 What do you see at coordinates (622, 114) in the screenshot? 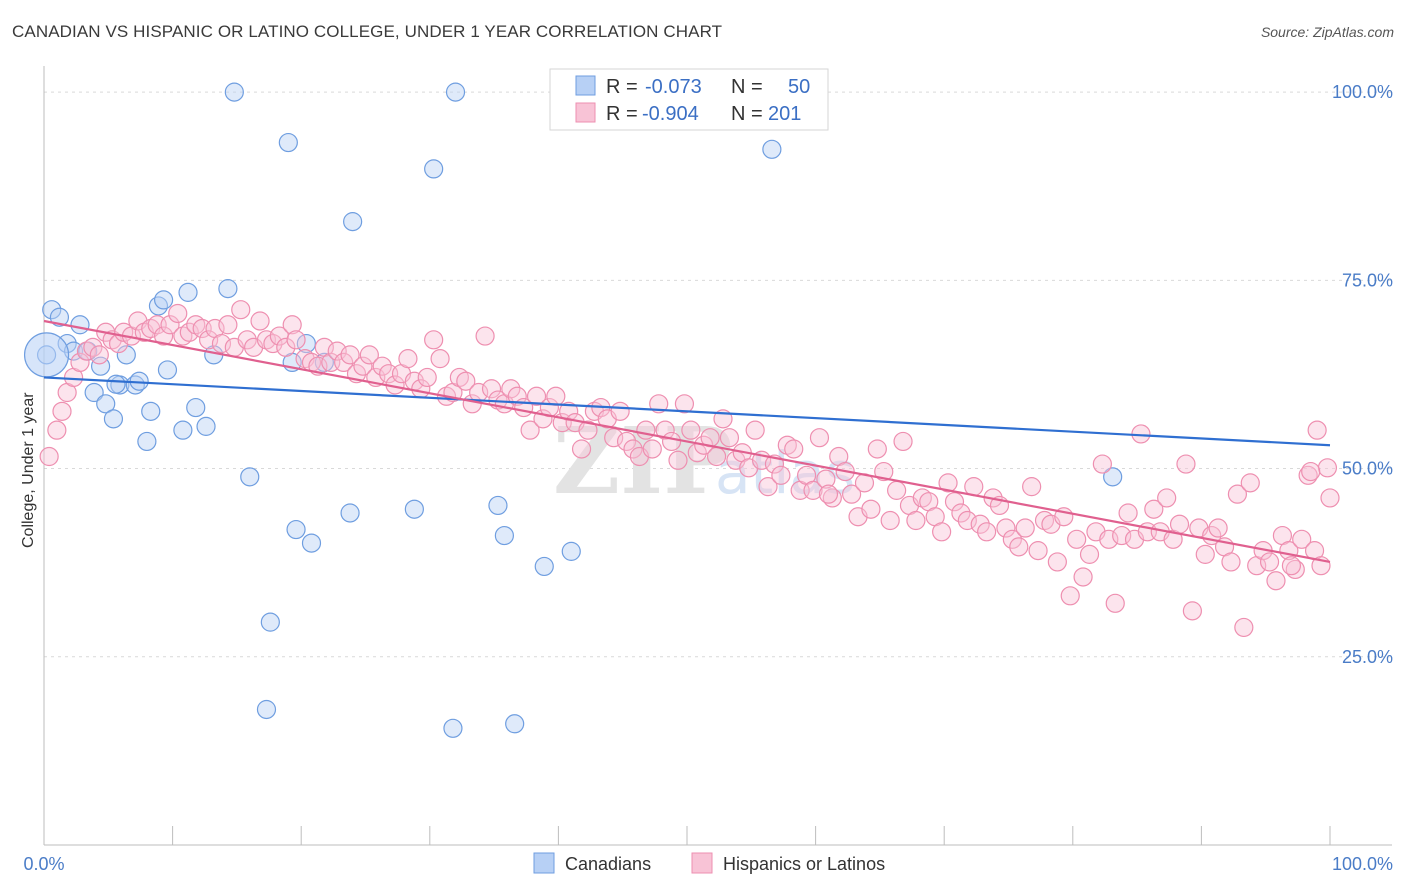
I see `legend-r-label-2: R =` at bounding box center [622, 114].